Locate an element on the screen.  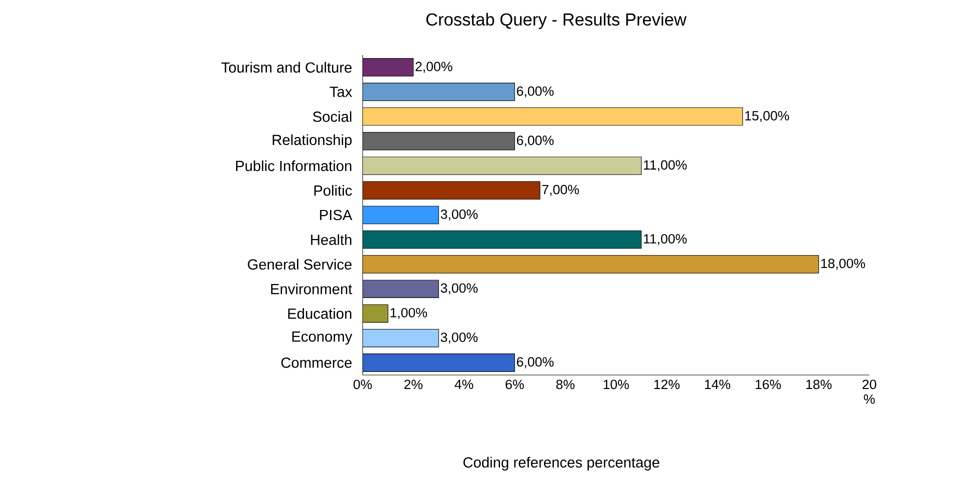
x-tick-label: 4% is located at coordinates (464, 385).